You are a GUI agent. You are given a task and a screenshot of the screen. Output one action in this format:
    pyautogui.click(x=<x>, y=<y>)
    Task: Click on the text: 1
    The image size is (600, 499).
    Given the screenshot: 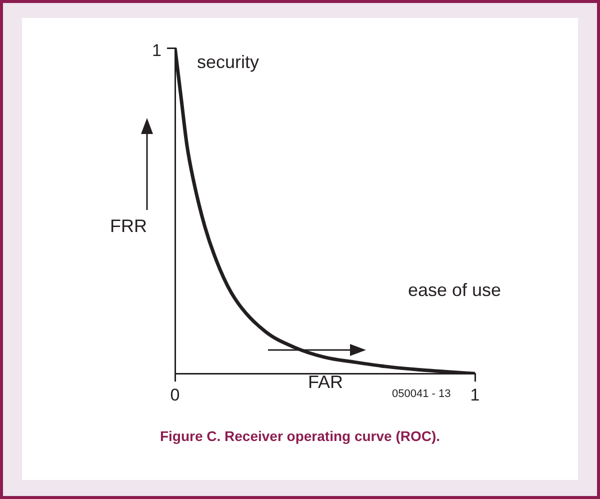 What is the action you would take?
    pyautogui.click(x=157, y=51)
    